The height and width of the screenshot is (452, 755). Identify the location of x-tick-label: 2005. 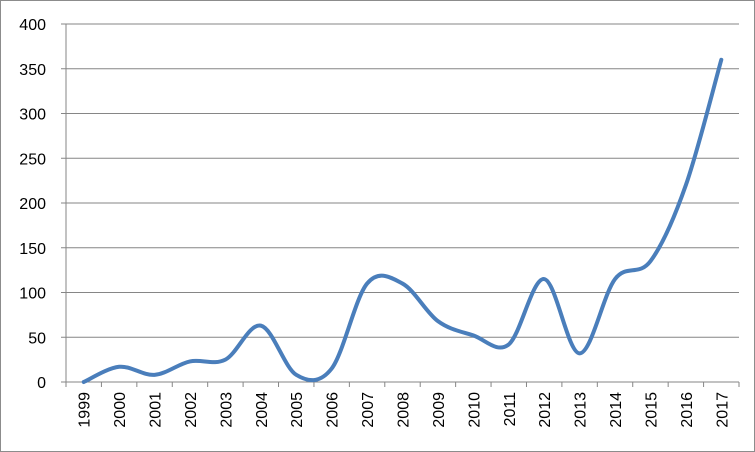
(297, 410).